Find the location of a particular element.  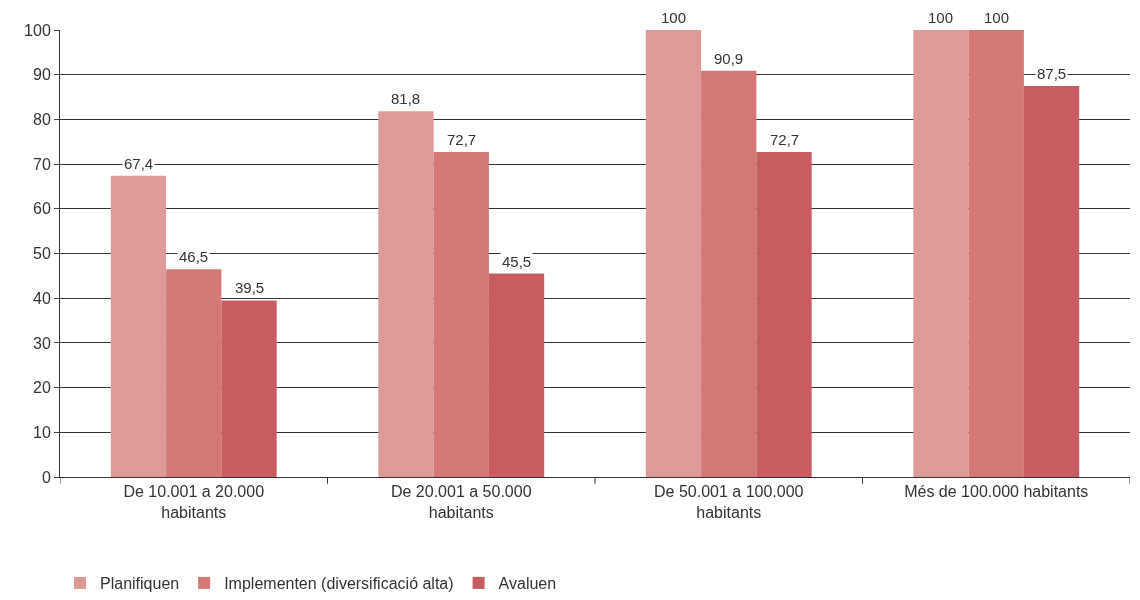

y-tick-label: 40 is located at coordinates (42, 298).